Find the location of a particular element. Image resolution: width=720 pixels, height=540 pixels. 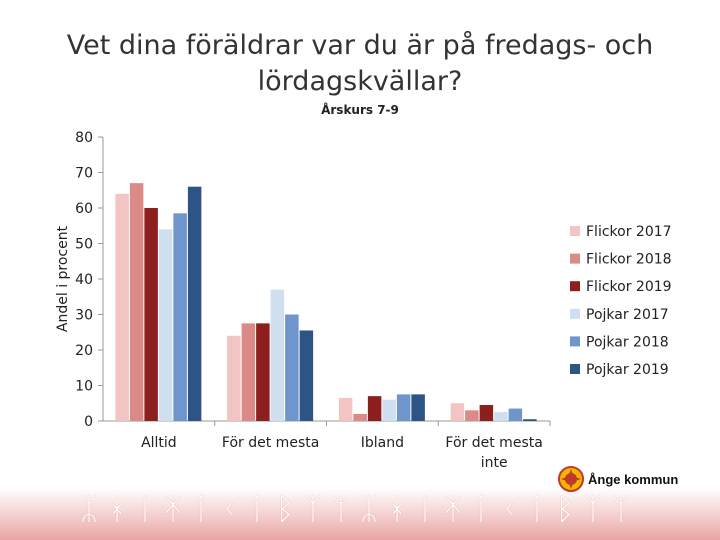

y-tick-label: 40 is located at coordinates (84, 280).